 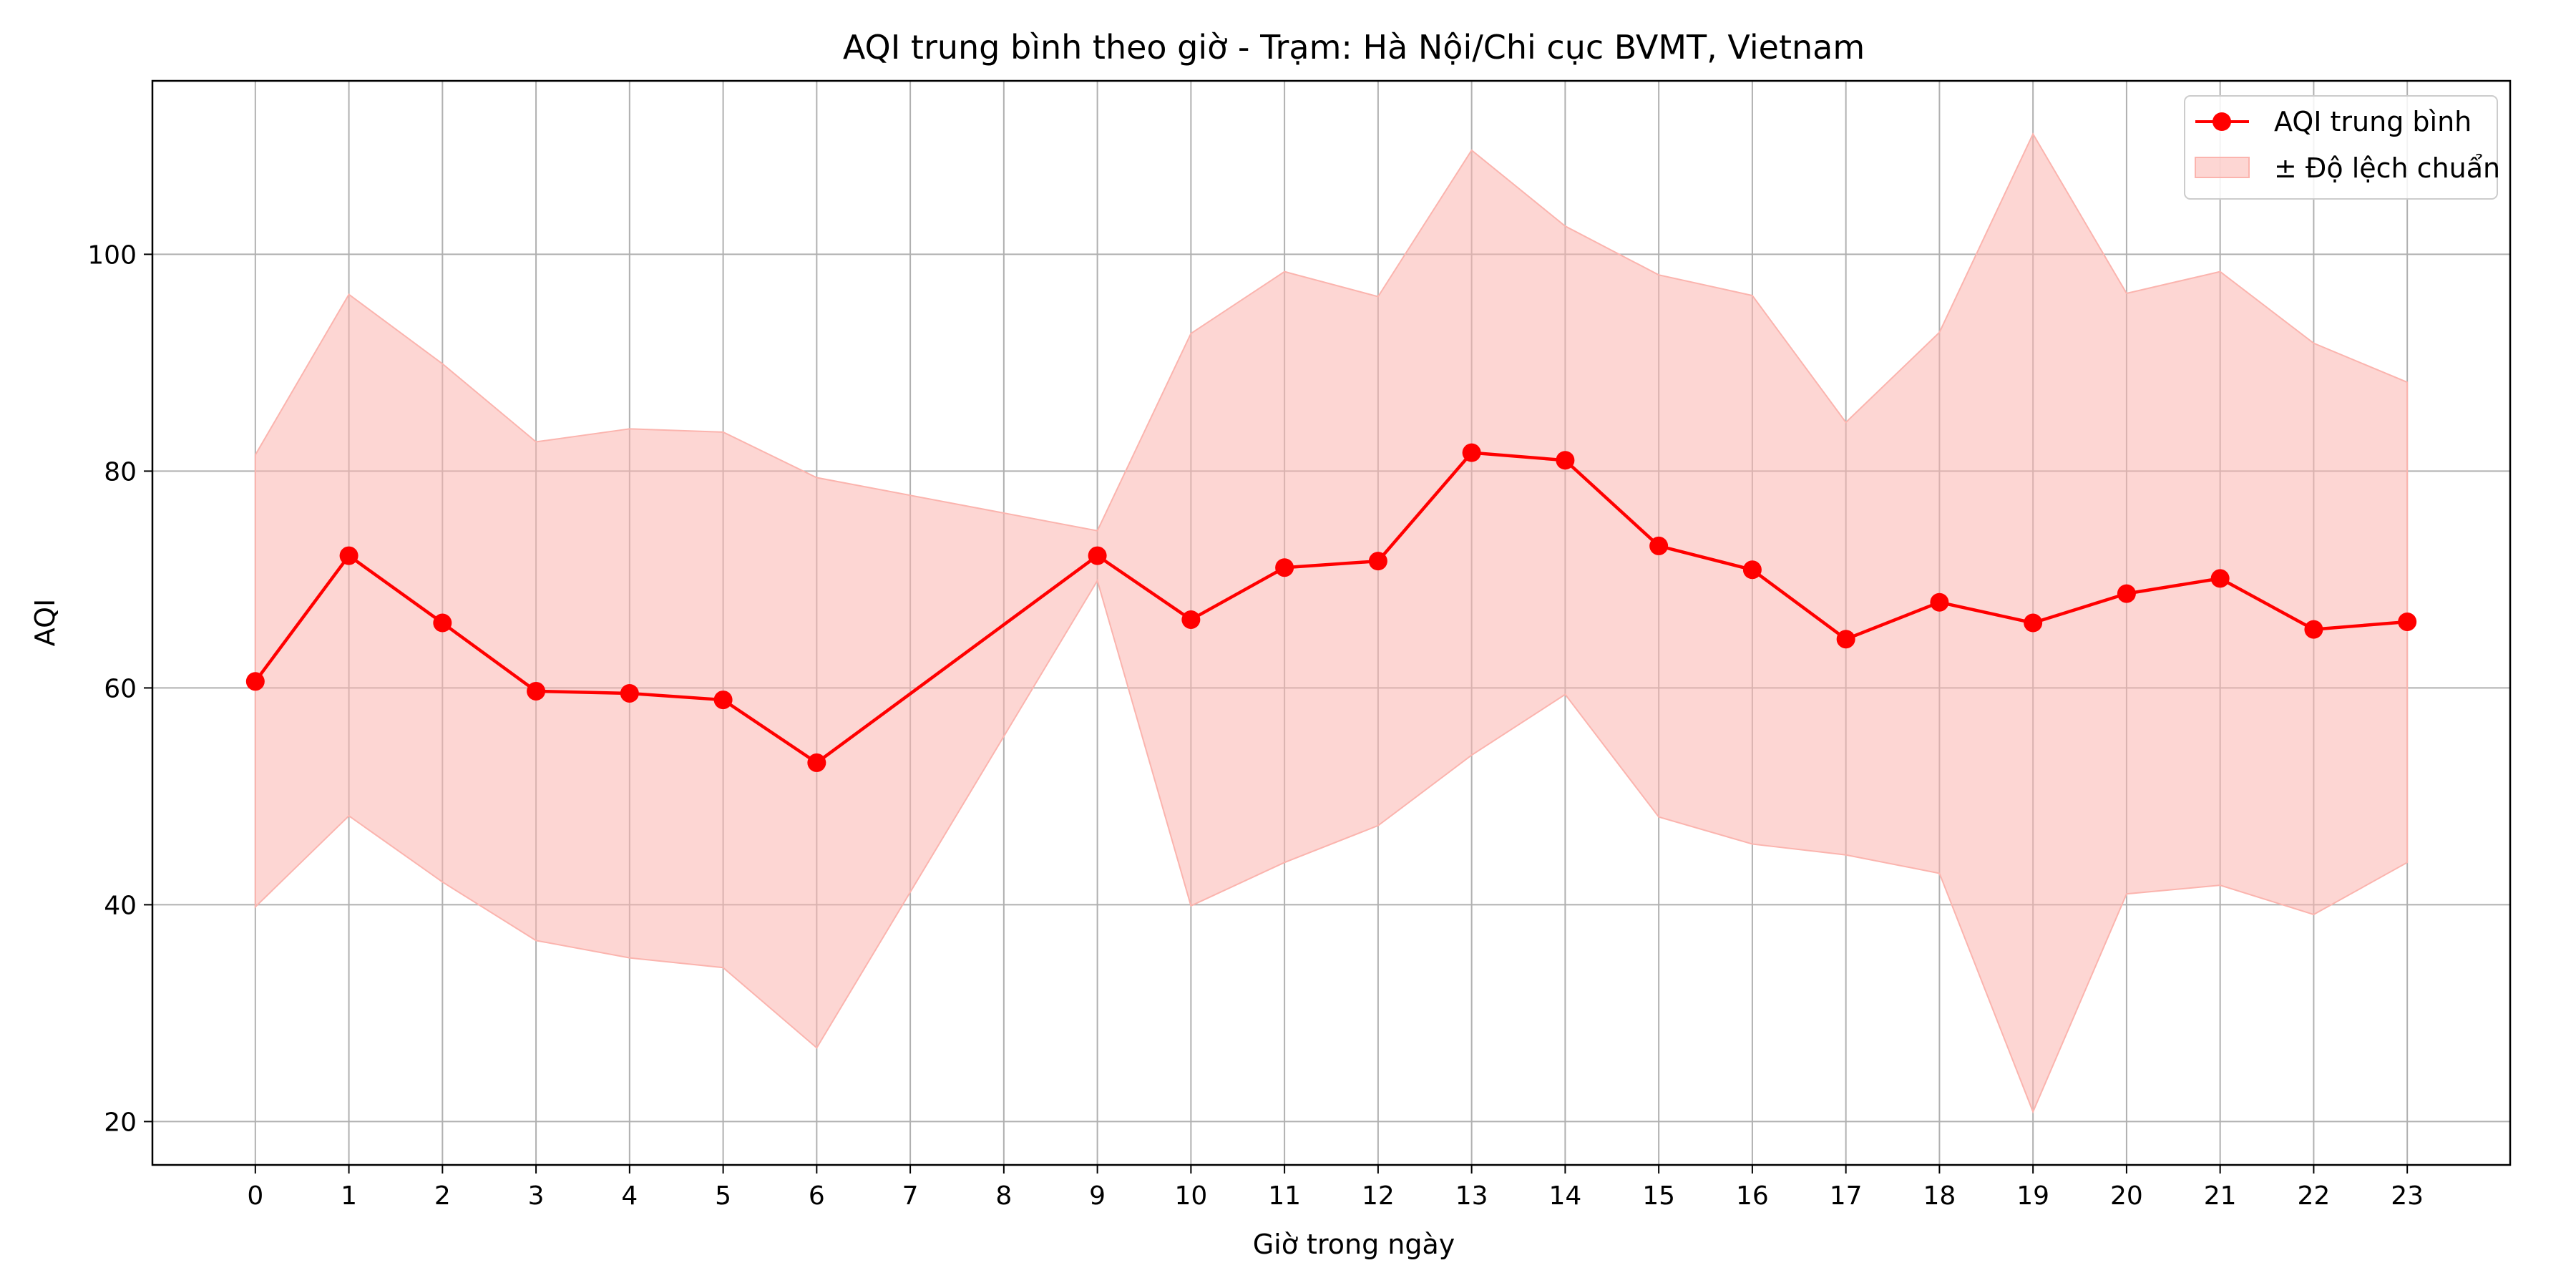 What do you see at coordinates (442, 1196) in the screenshot?
I see `x-tick-label: 2` at bounding box center [442, 1196].